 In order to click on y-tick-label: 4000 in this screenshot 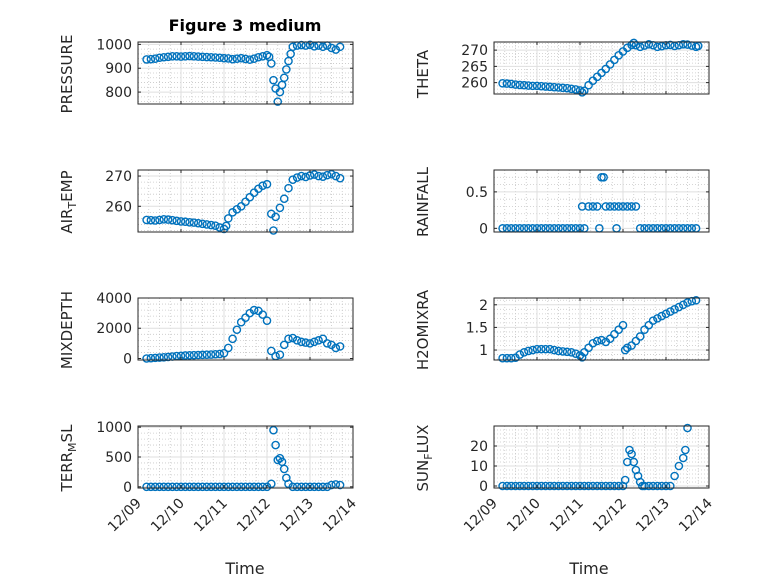, I will do `click(114, 299)`.